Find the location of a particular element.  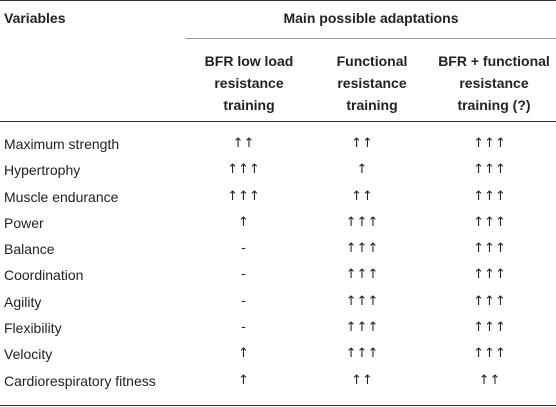

column-header-line: training (?) is located at coordinates (494, 105).